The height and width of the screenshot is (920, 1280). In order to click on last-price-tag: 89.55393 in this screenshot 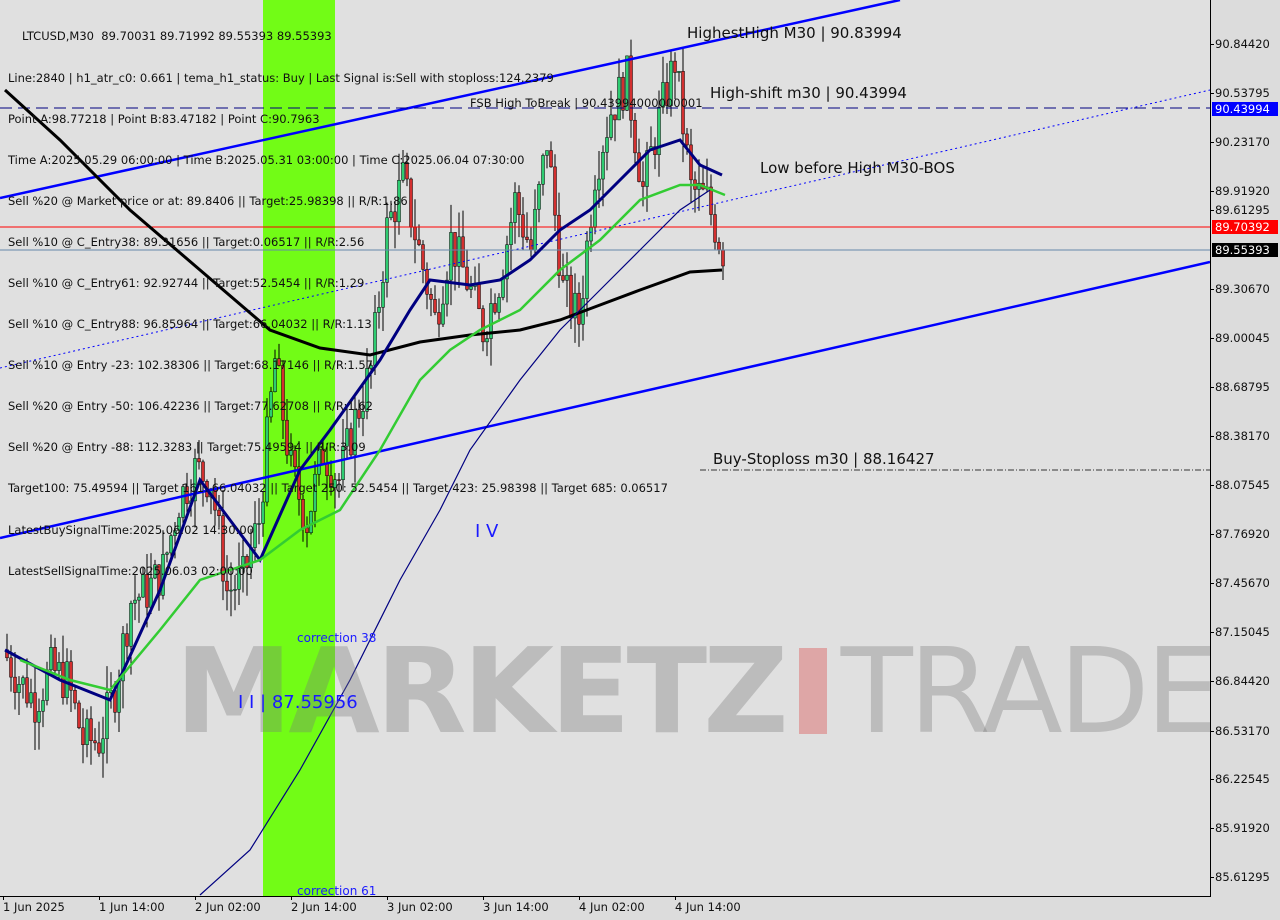, I will do `click(1245, 250)`.